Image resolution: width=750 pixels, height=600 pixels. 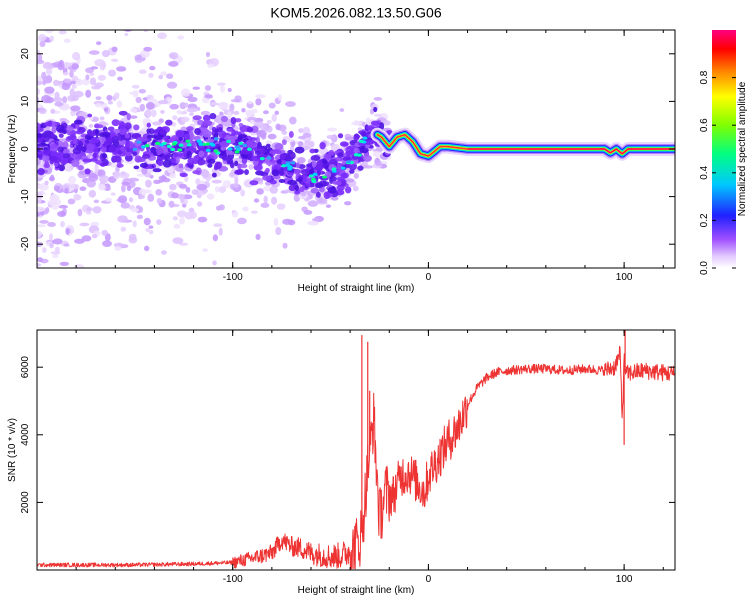 I want to click on colorbar-ticks: 0.0 0.2 0.4 0.6 0.8, so click(x=717, y=172).